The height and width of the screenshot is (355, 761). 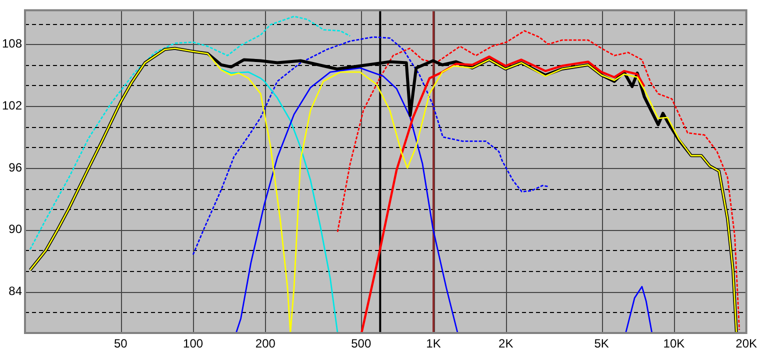 What do you see at coordinates (265, 343) in the screenshot?
I see `x-tick-label: 200` at bounding box center [265, 343].